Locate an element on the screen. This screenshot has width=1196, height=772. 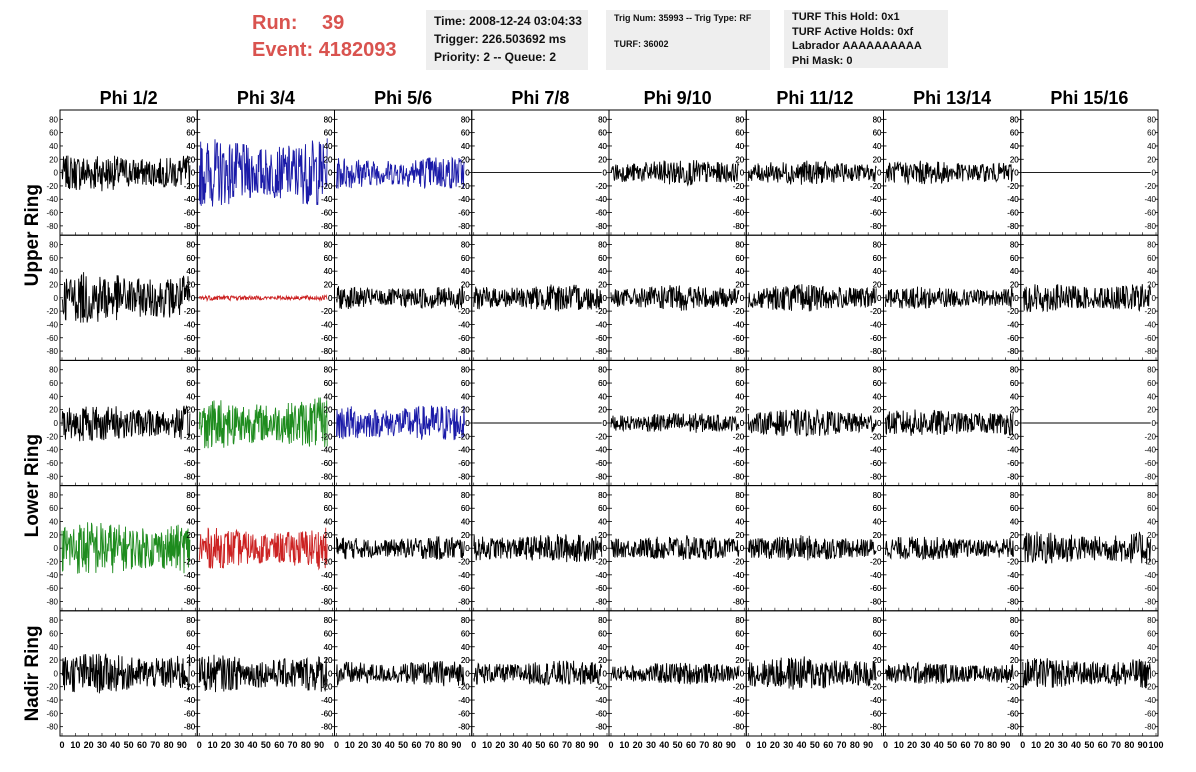
run-label: Run: is located at coordinates (275, 23).